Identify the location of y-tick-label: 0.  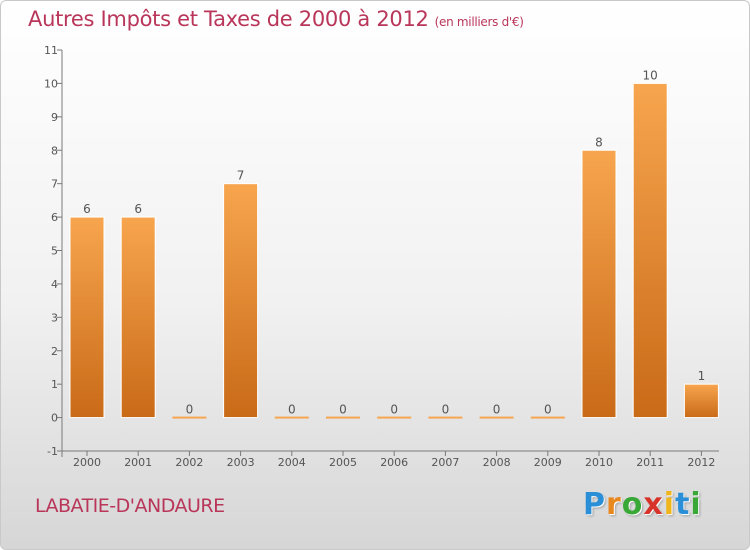
(54, 418).